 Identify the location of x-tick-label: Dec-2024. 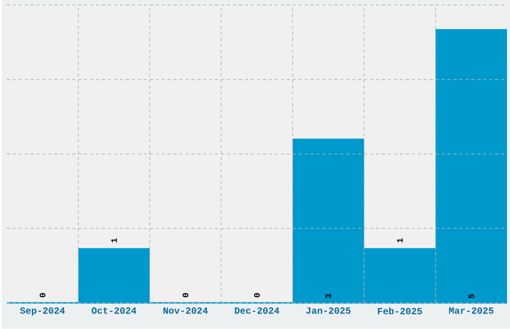
(257, 311).